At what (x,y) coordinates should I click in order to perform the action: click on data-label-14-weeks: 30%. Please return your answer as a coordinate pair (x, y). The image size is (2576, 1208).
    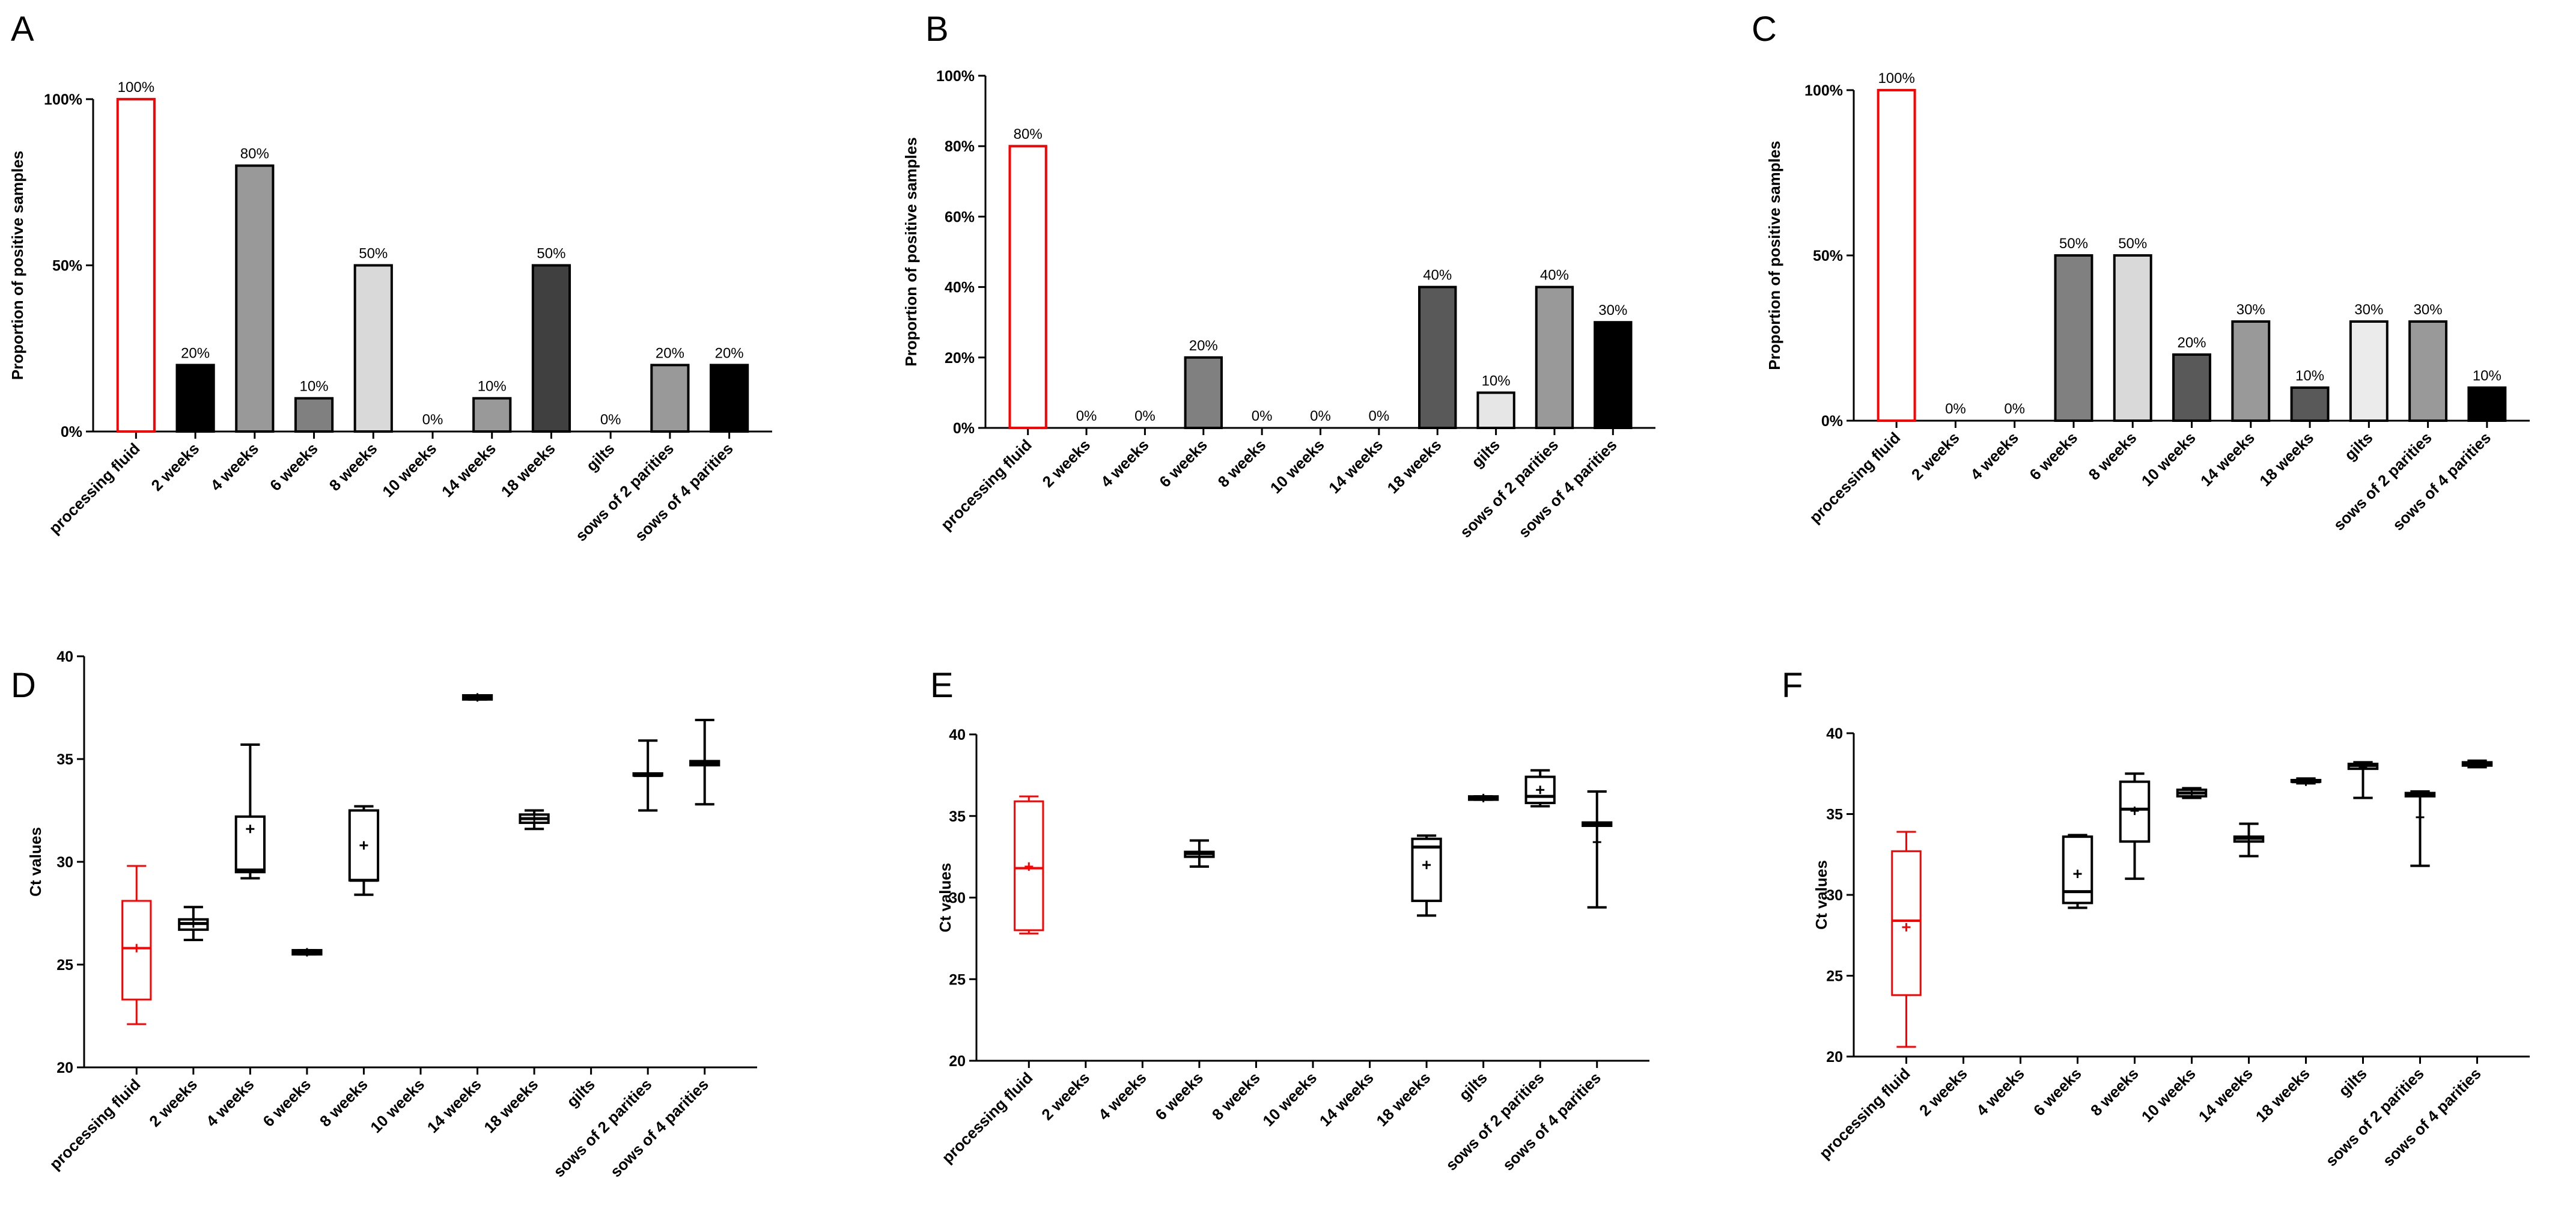
    Looking at the image, I should click on (2250, 310).